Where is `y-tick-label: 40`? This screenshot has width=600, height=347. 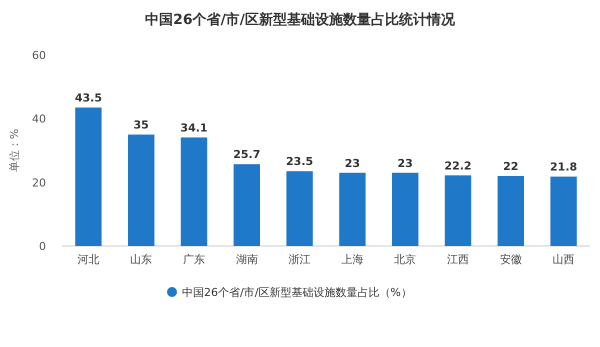
y-tick-label: 40 is located at coordinates (39, 119).